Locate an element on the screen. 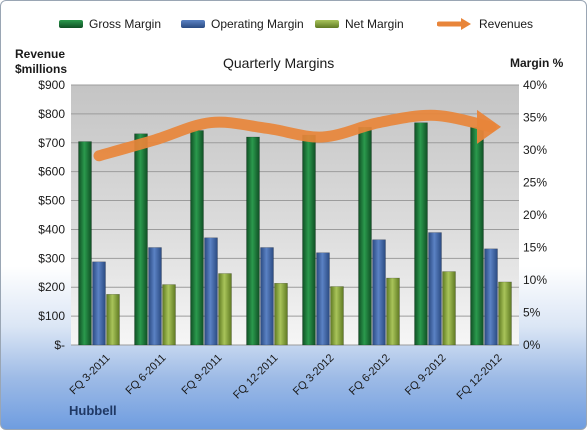 The width and height of the screenshot is (587, 430). left-tick-label: $- is located at coordinates (59, 345).